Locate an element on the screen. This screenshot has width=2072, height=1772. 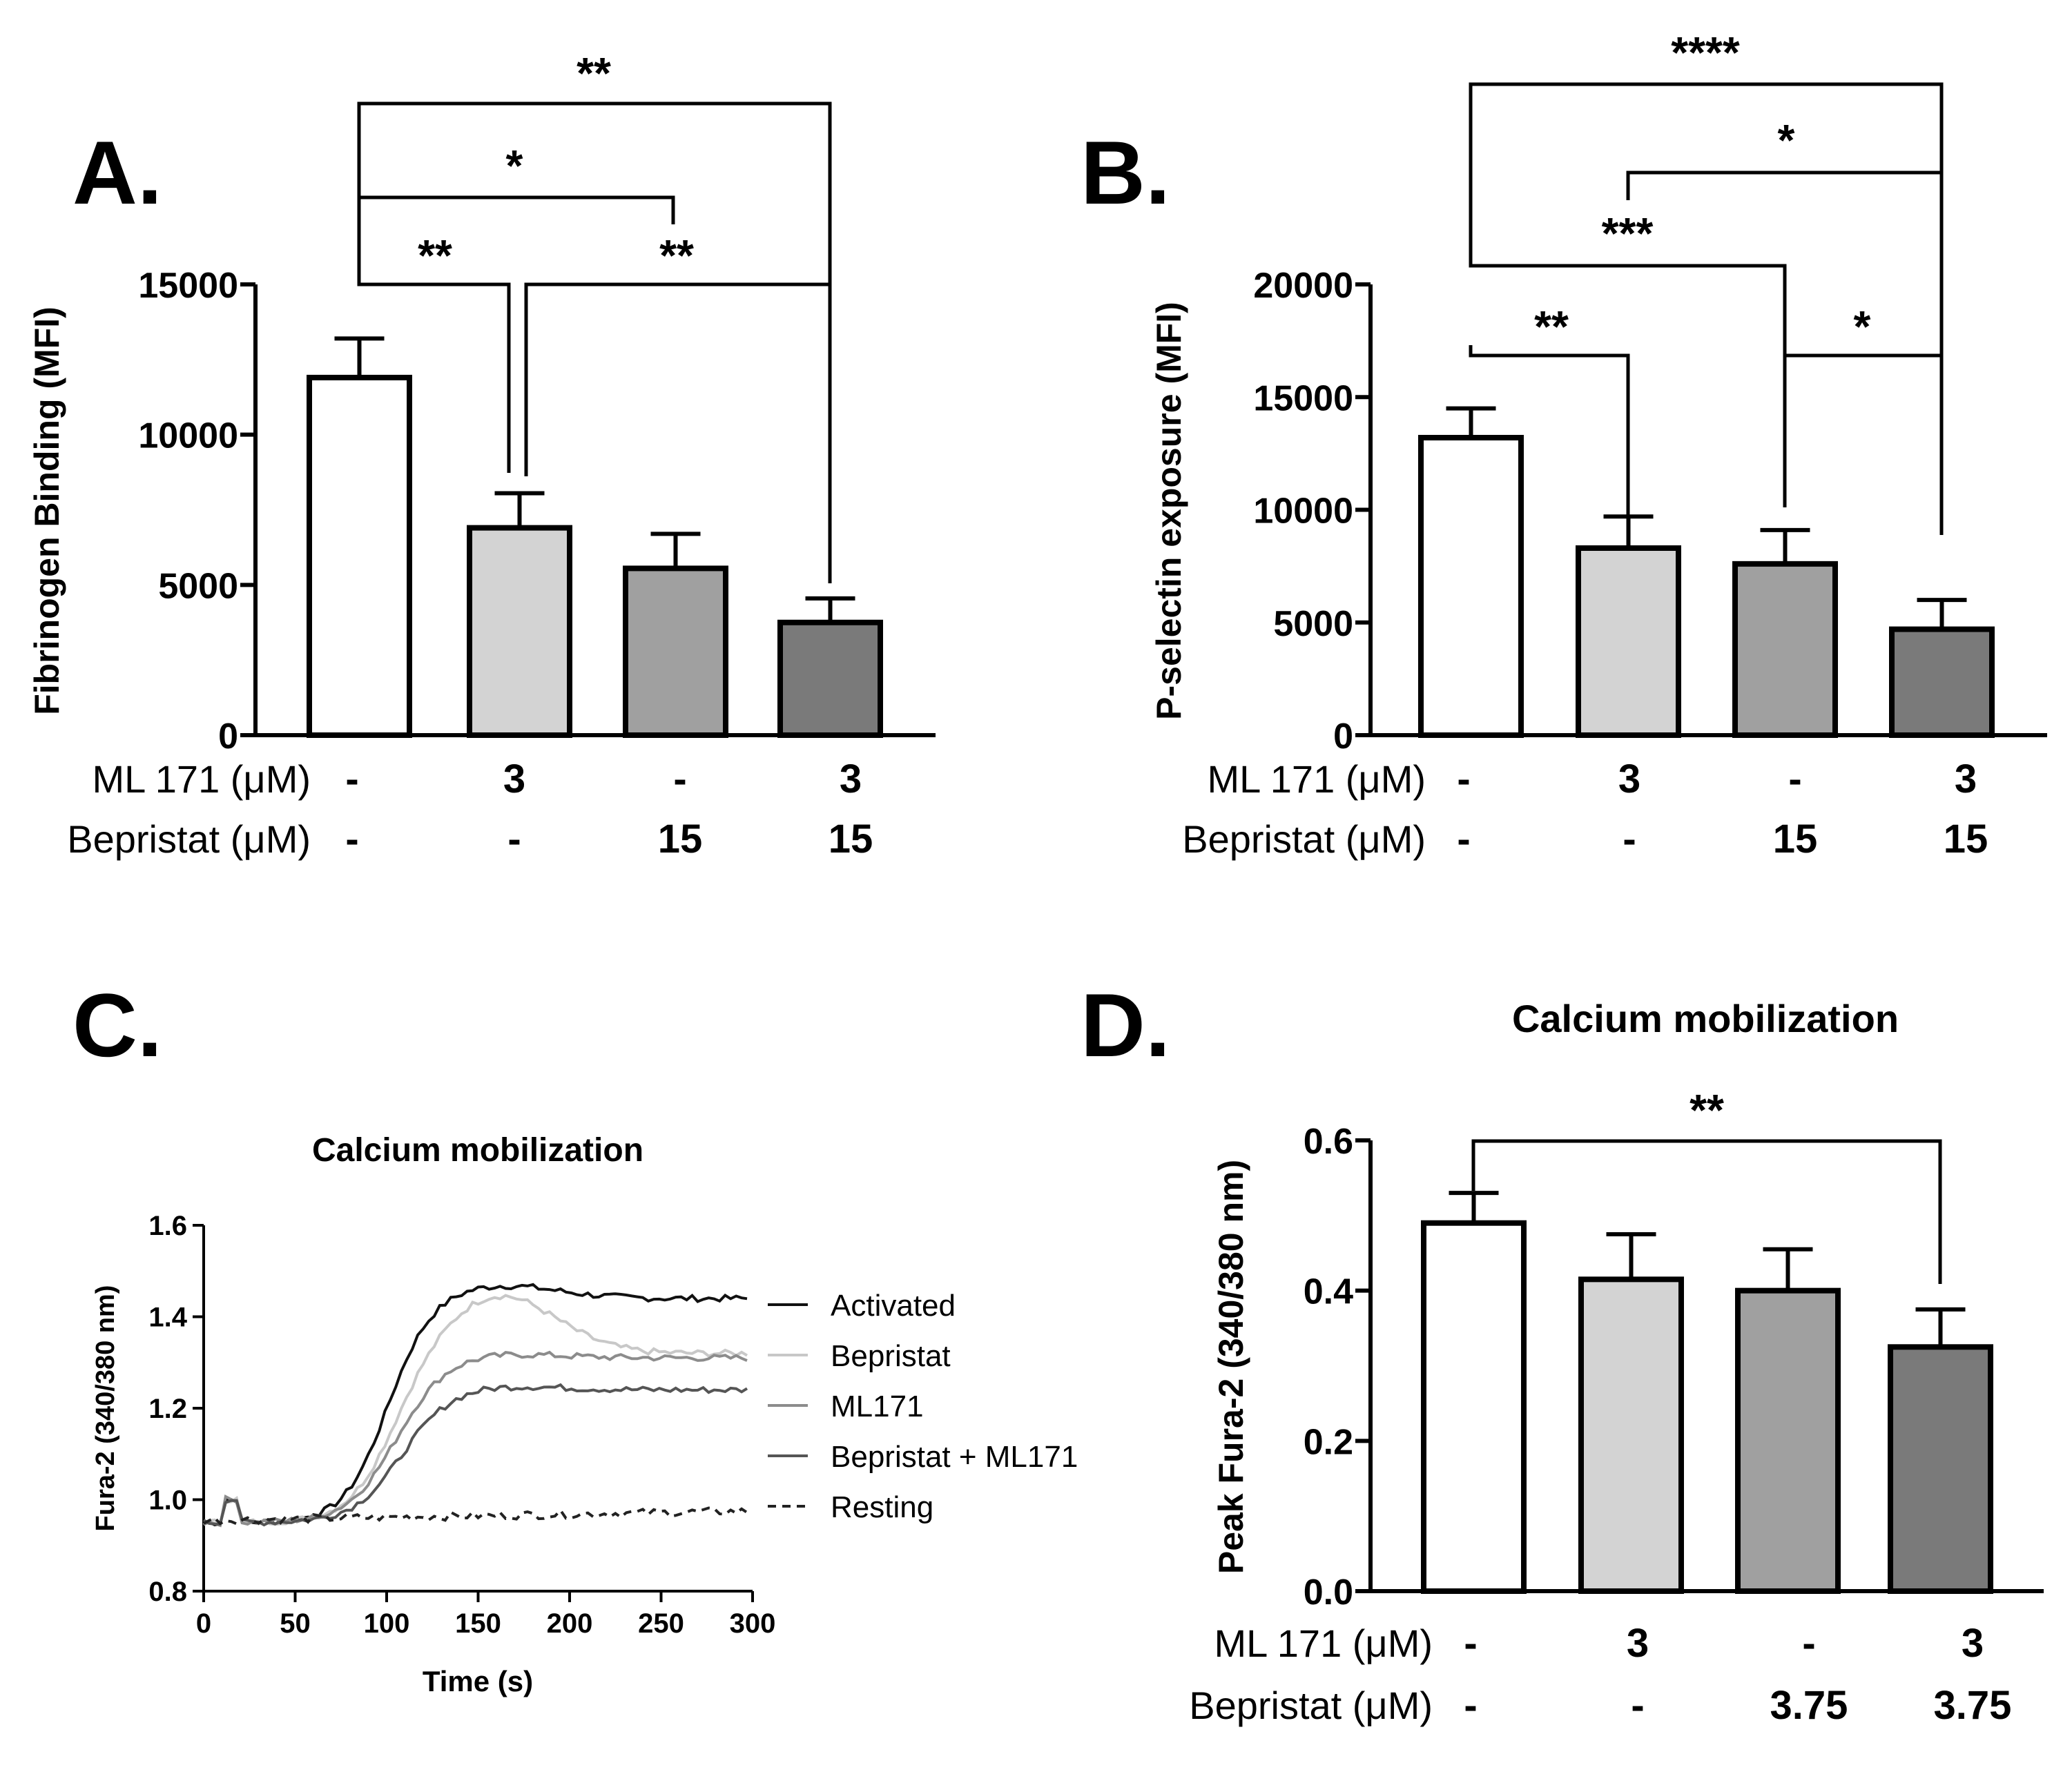
panel-label: B. is located at coordinates (1126, 172).